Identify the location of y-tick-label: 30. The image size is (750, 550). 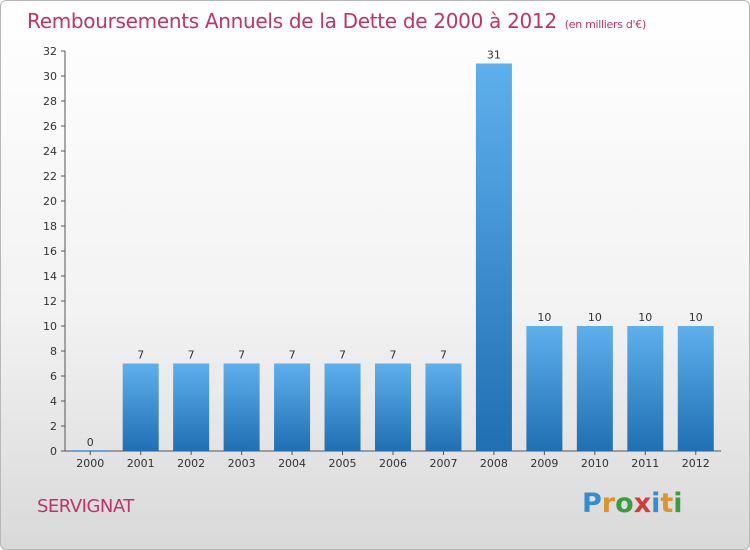
(50, 76).